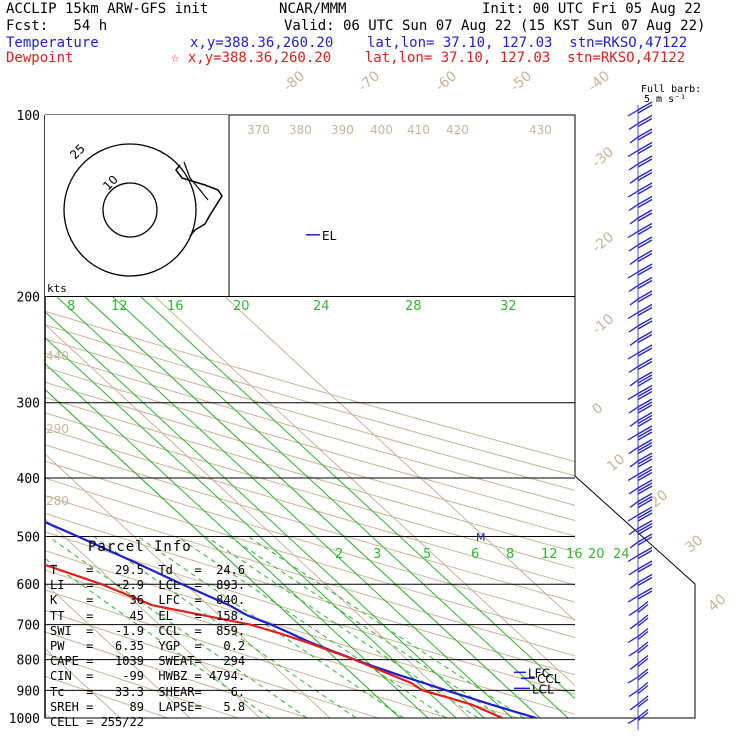 This screenshot has width=740, height=740. I want to click on theta-label: 430, so click(540, 130).